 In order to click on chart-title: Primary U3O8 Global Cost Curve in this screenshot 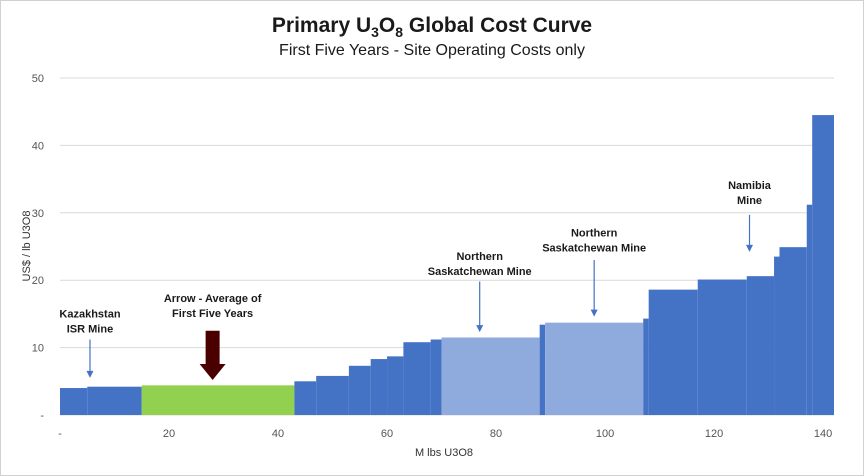, I will do `click(432, 27)`.